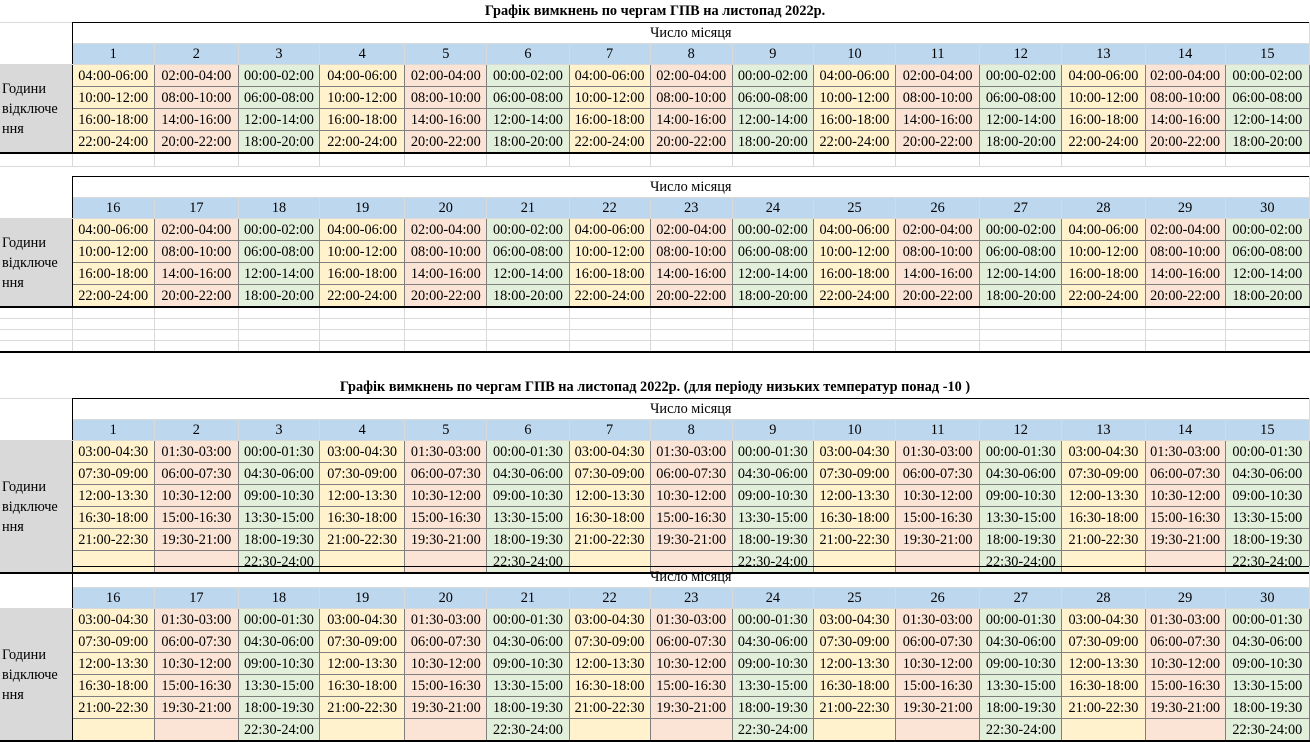 This screenshot has width=1310, height=742. Describe the element at coordinates (938, 208) in the screenshot. I see `day-number-header: 26` at that location.